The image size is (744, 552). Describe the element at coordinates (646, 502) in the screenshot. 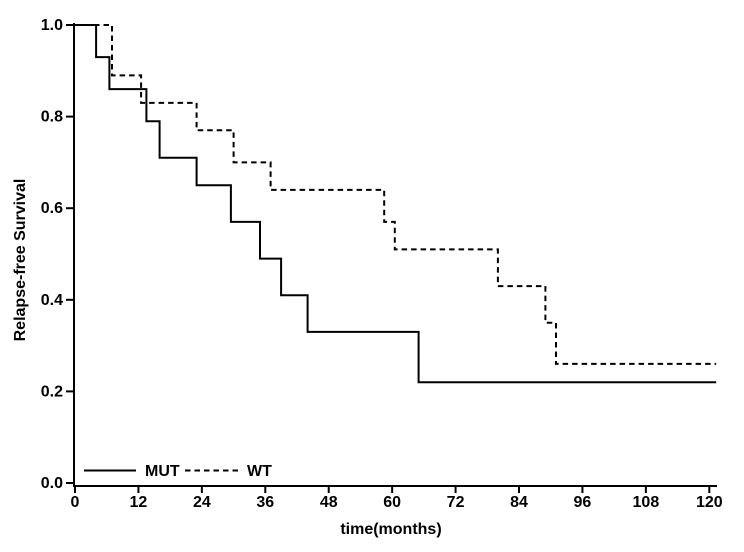

I see `x-tick-label: 108` at that location.